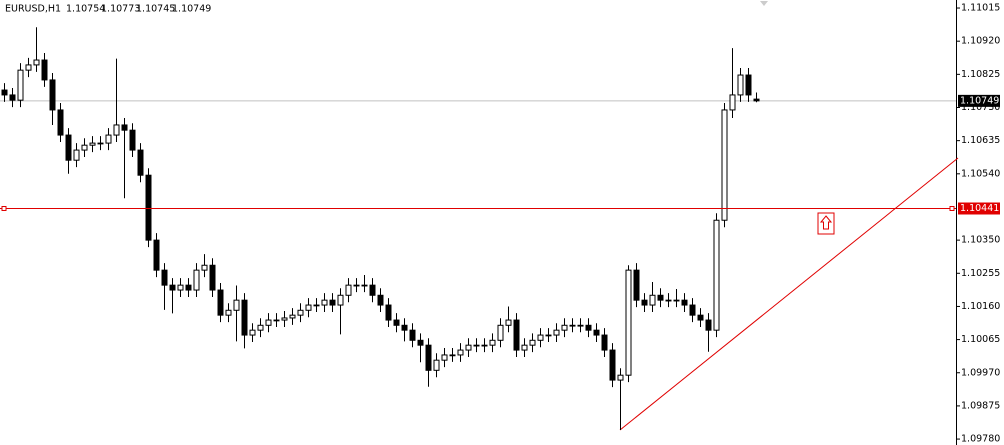 The image size is (1004, 445). I want to click on y-tick-label: 1.10065, so click(980, 339).